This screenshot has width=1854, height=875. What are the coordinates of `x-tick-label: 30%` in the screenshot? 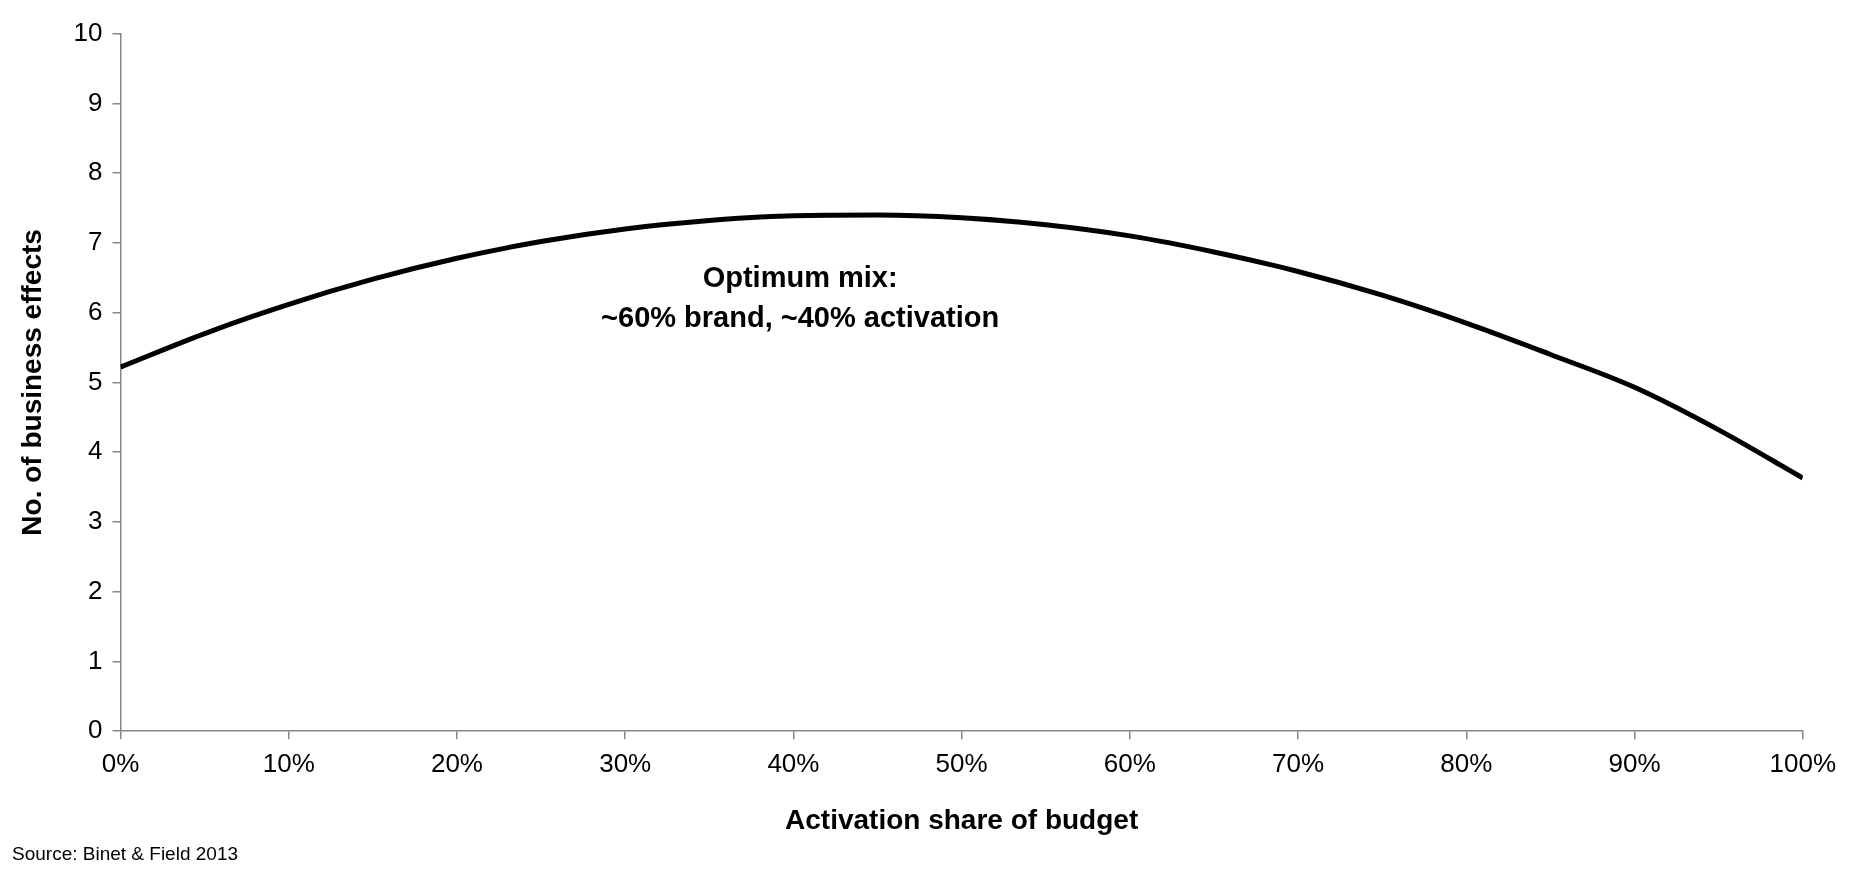 It's located at (625, 762).